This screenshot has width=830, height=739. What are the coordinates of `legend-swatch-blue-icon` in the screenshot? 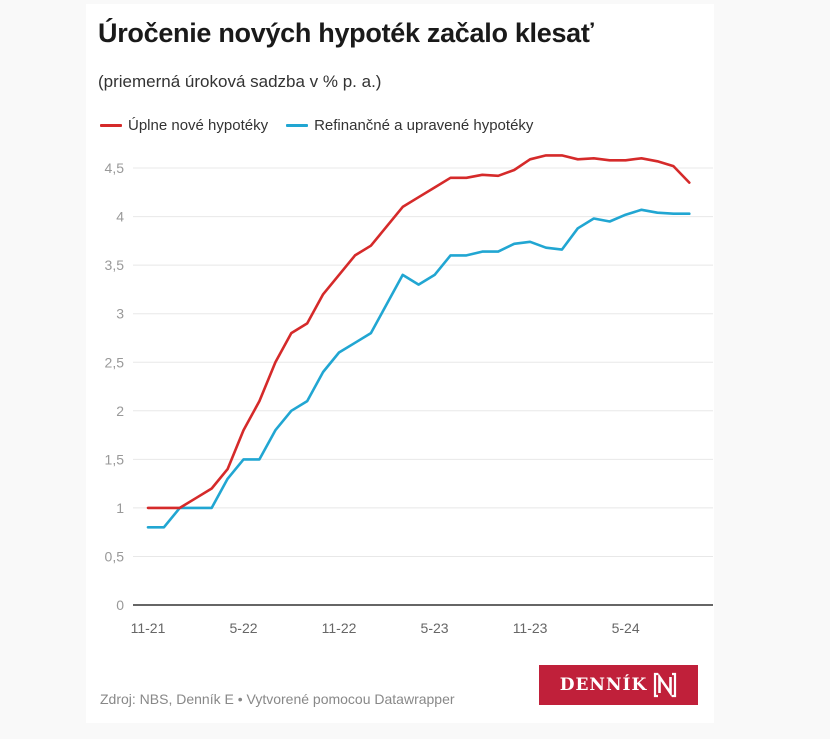 It's located at (297, 125).